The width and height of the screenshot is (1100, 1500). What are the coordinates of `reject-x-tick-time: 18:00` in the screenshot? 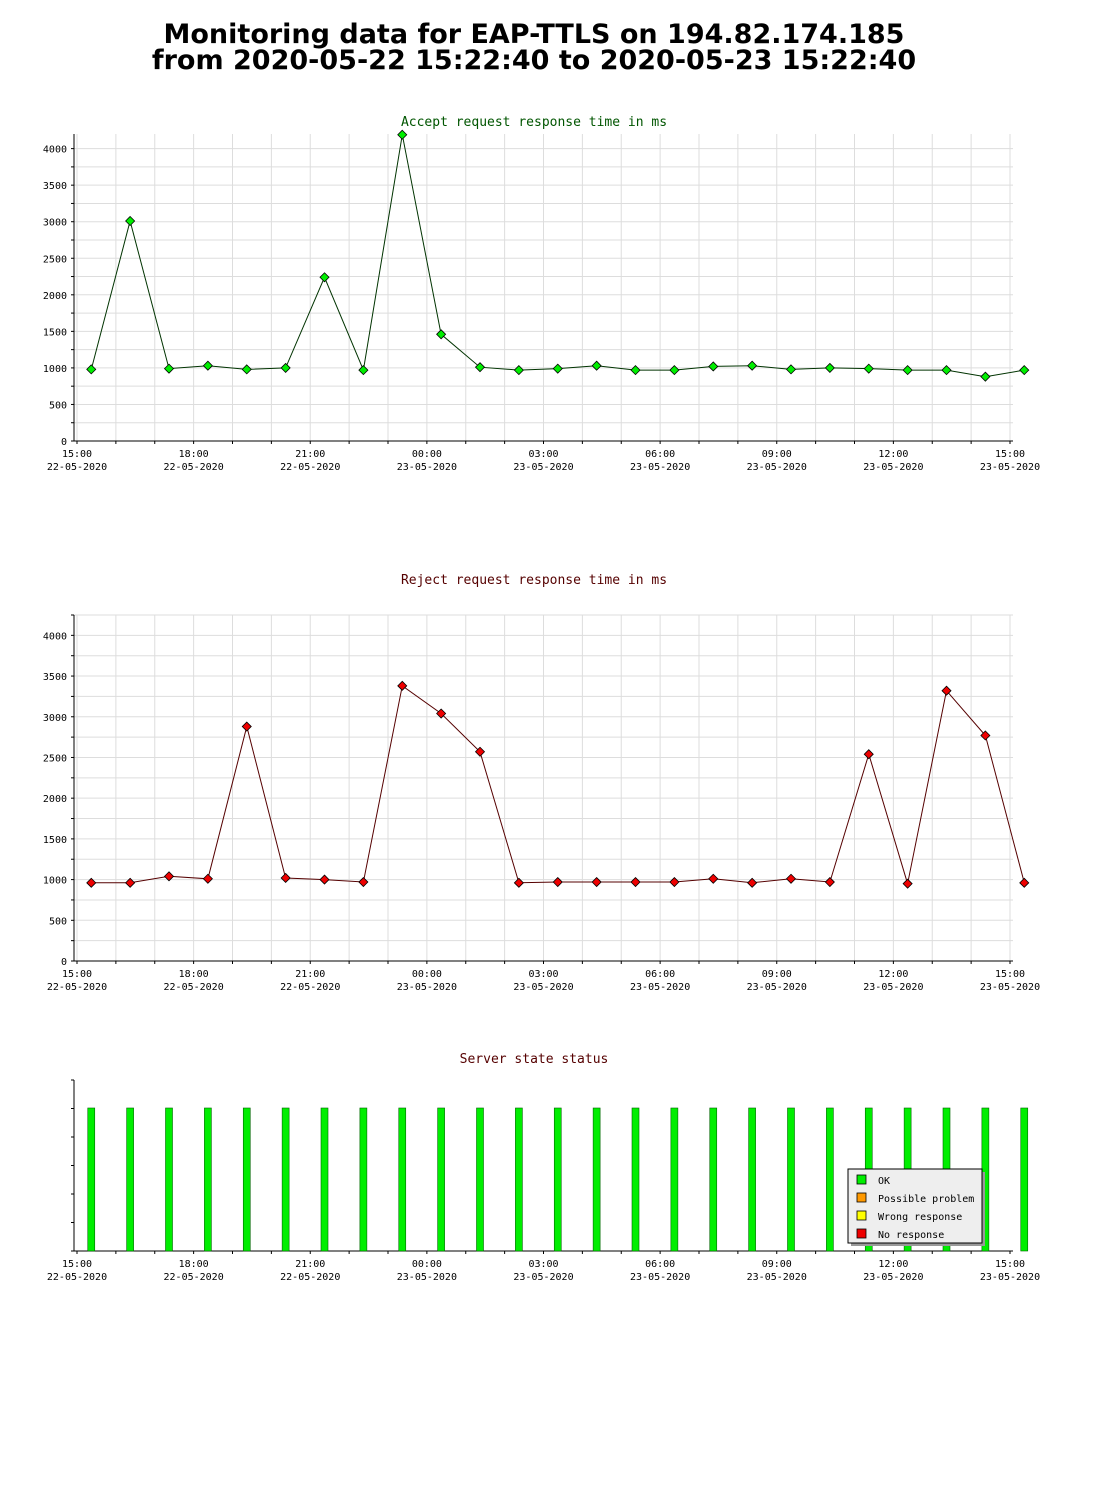 It's located at (194, 974).